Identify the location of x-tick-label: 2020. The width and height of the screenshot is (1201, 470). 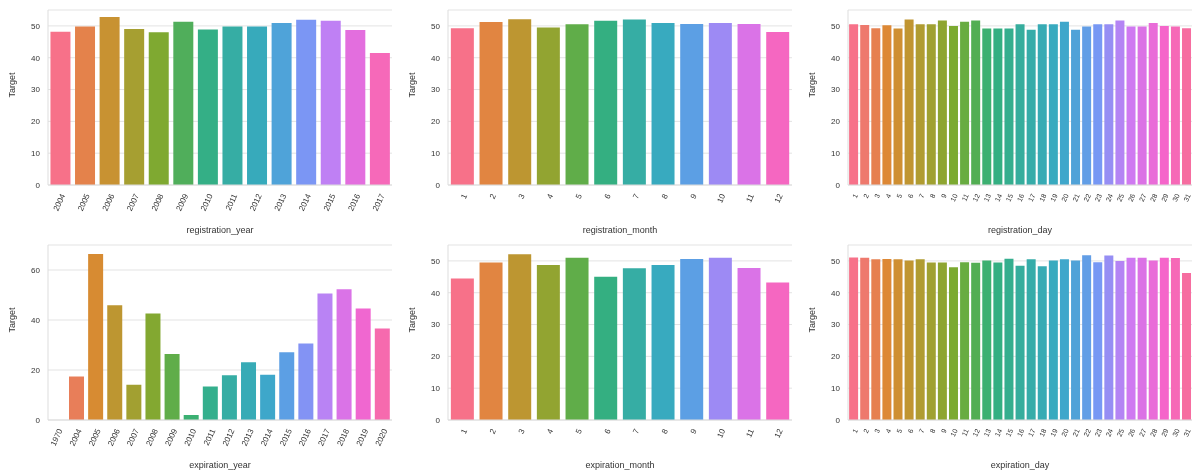
(381, 437).